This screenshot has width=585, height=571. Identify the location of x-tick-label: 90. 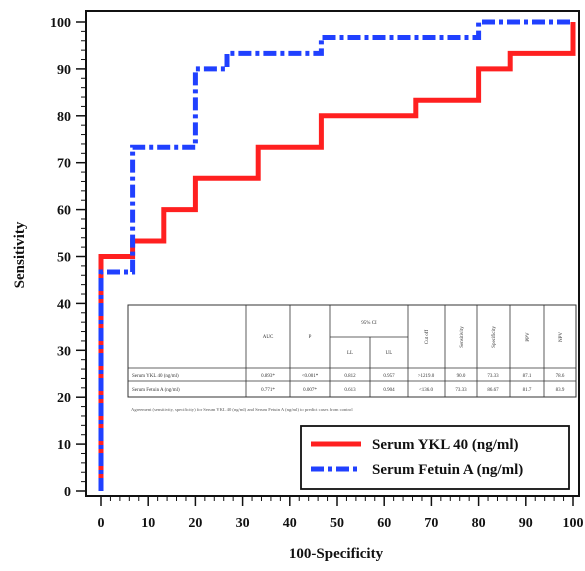
(526, 523).